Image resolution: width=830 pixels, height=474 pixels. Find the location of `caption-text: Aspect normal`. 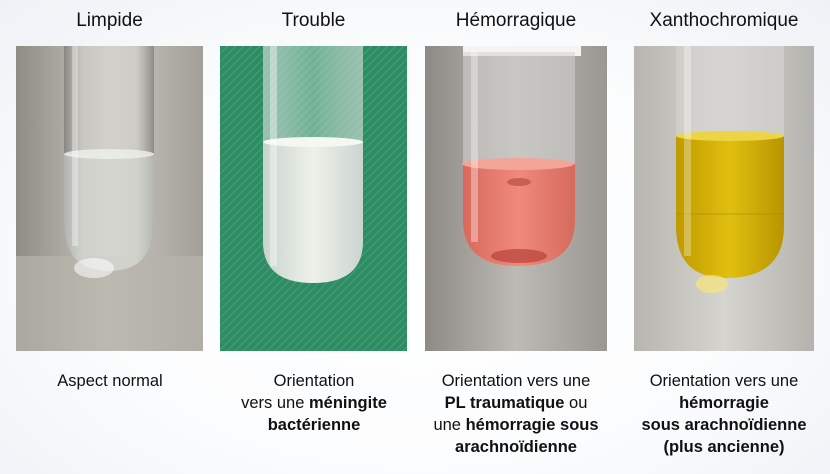

caption-text: Aspect normal is located at coordinates (110, 381).